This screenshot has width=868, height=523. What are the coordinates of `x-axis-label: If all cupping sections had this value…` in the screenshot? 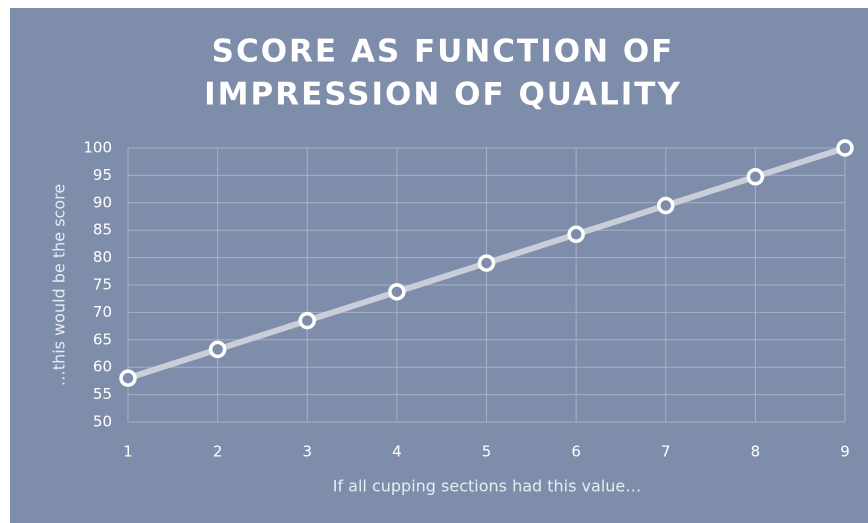 It's located at (487, 486).